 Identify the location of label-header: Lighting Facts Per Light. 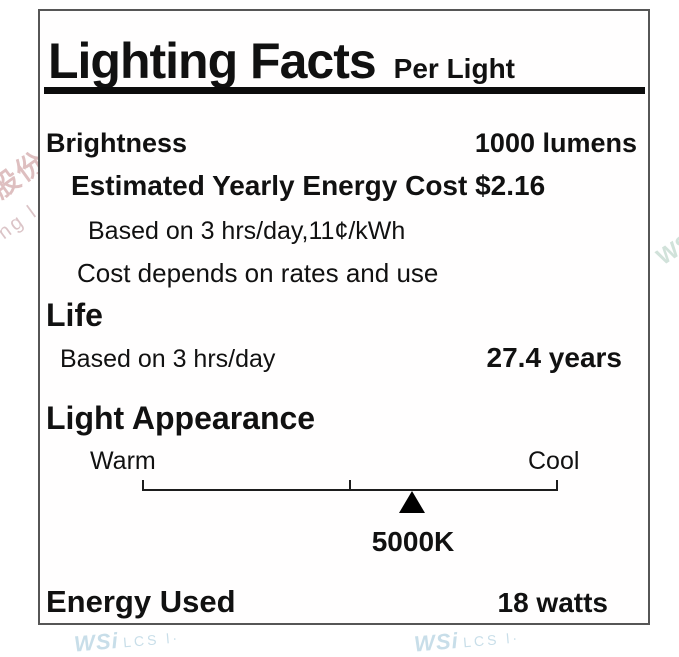
(344, 61).